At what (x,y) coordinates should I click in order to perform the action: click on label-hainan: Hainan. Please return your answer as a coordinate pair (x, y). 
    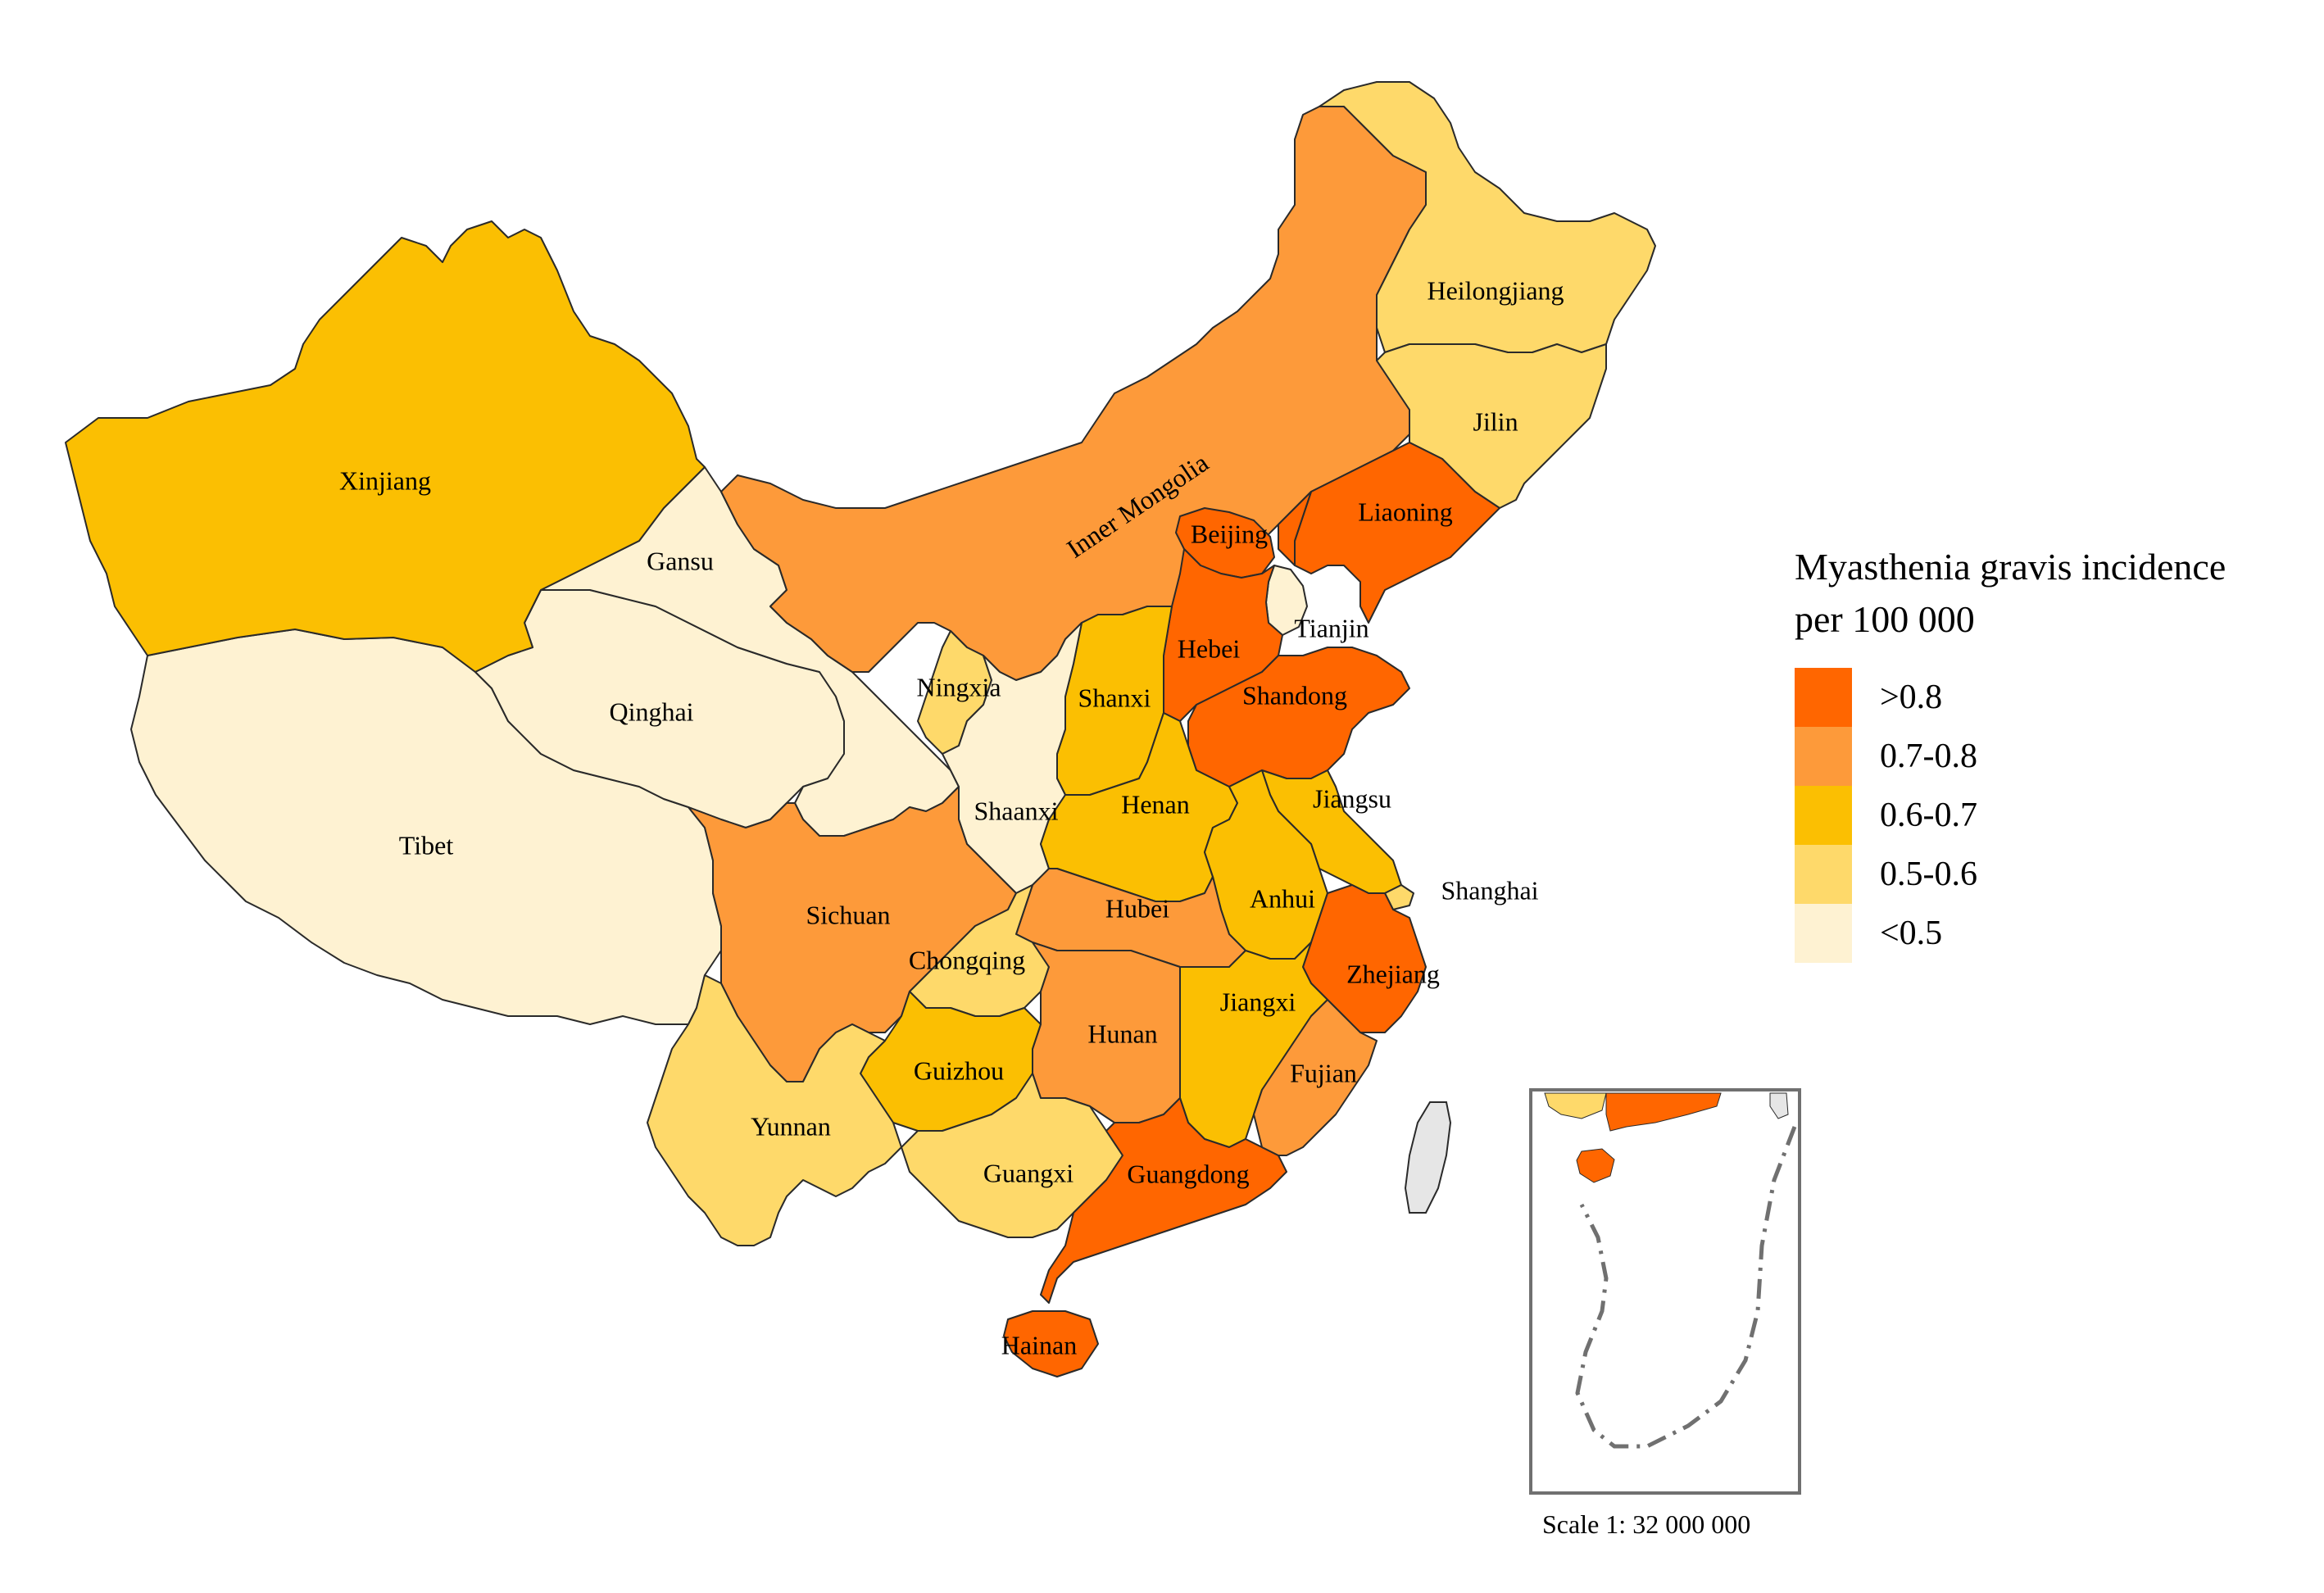
    Looking at the image, I should click on (1039, 1344).